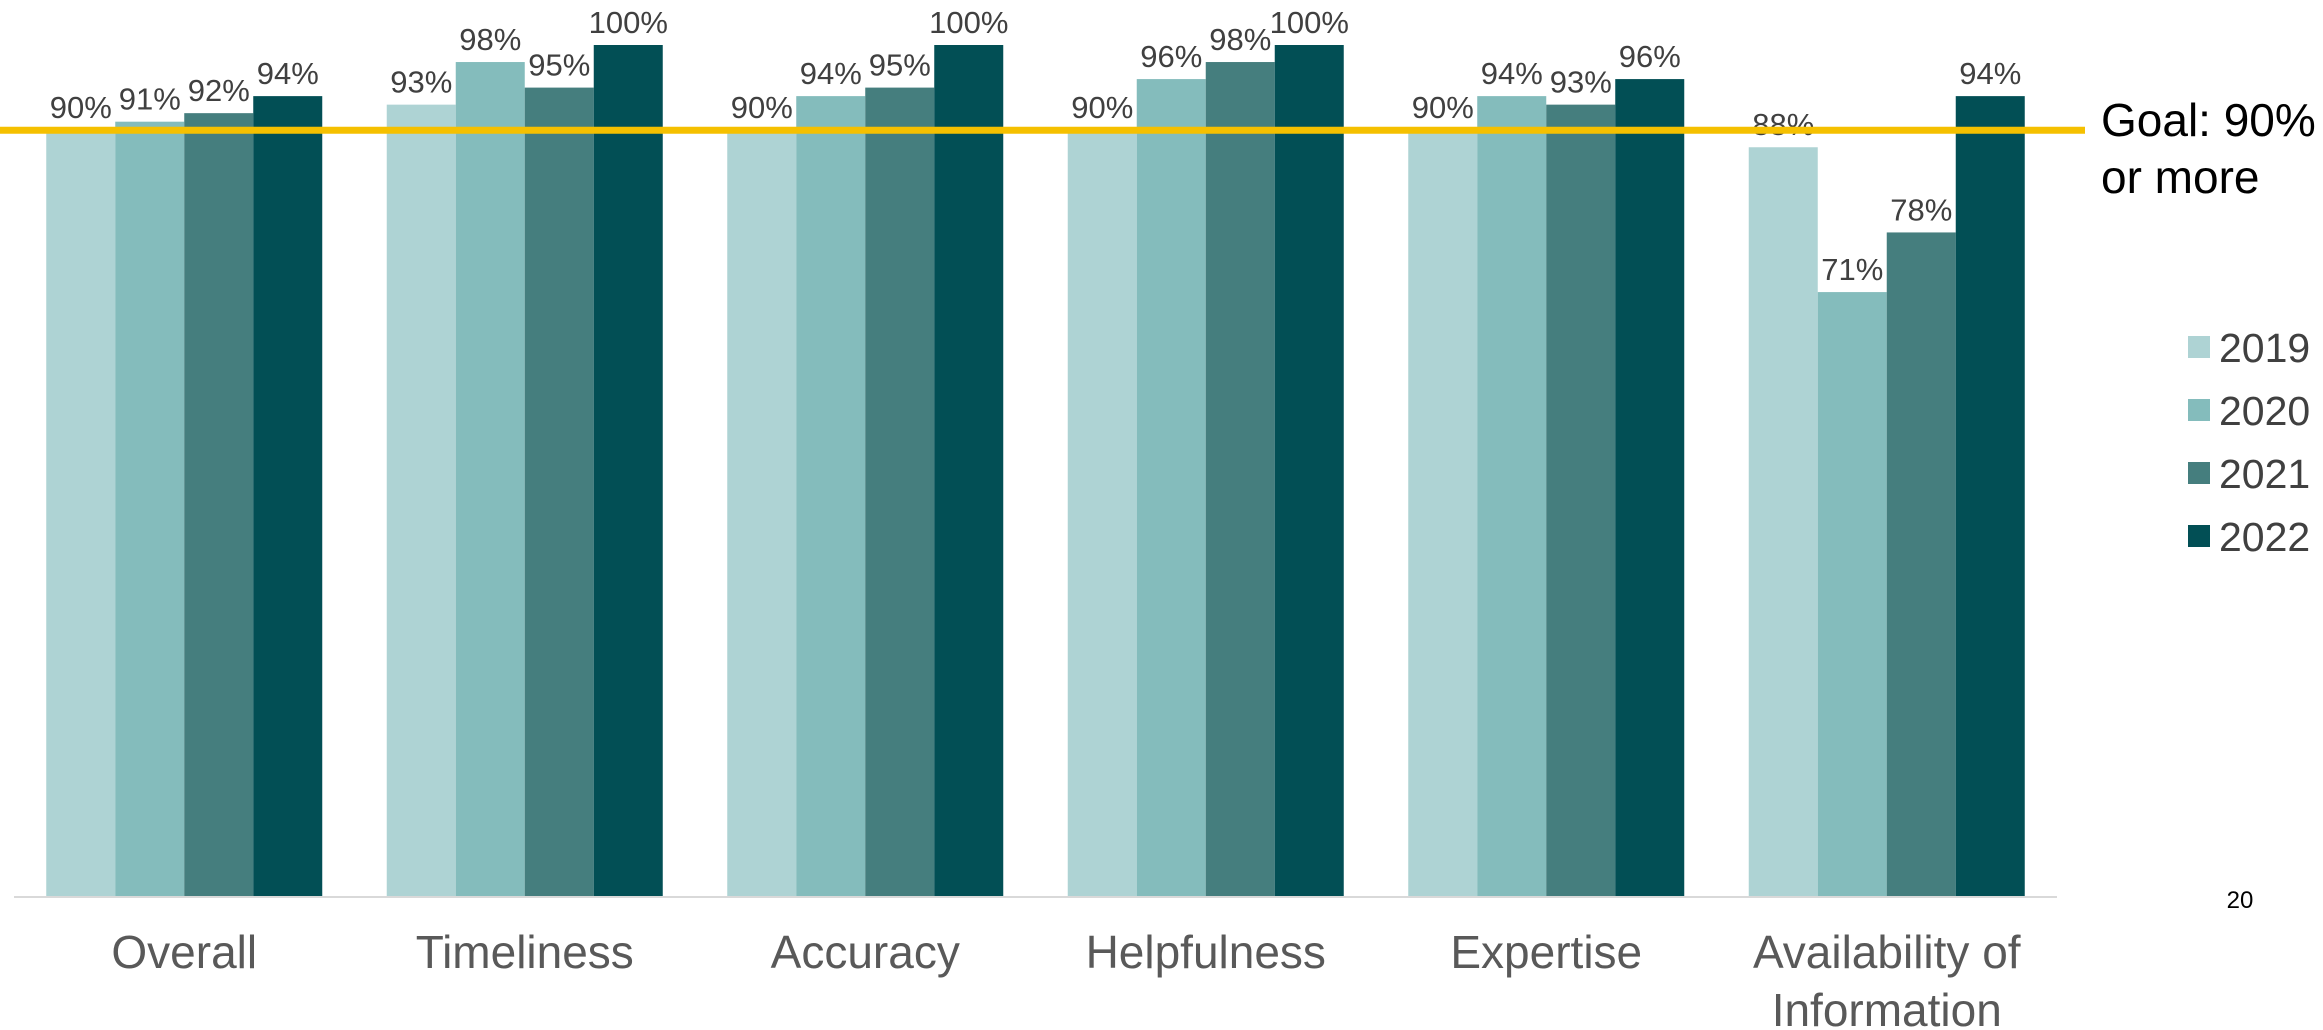  Describe the element at coordinates (1512, 497) in the screenshot. I see `bar-expertise-2020` at that location.